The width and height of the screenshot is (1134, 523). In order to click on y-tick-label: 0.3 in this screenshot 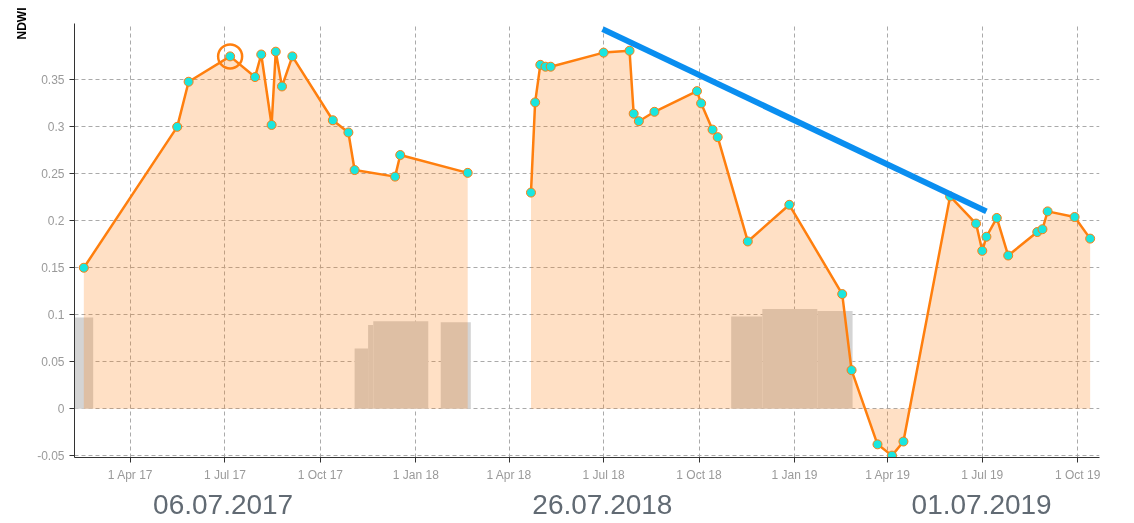, I will do `click(56, 127)`.